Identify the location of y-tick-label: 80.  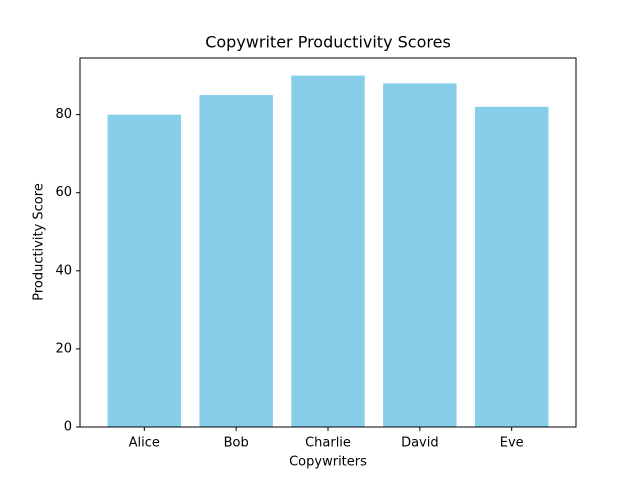
(63, 114).